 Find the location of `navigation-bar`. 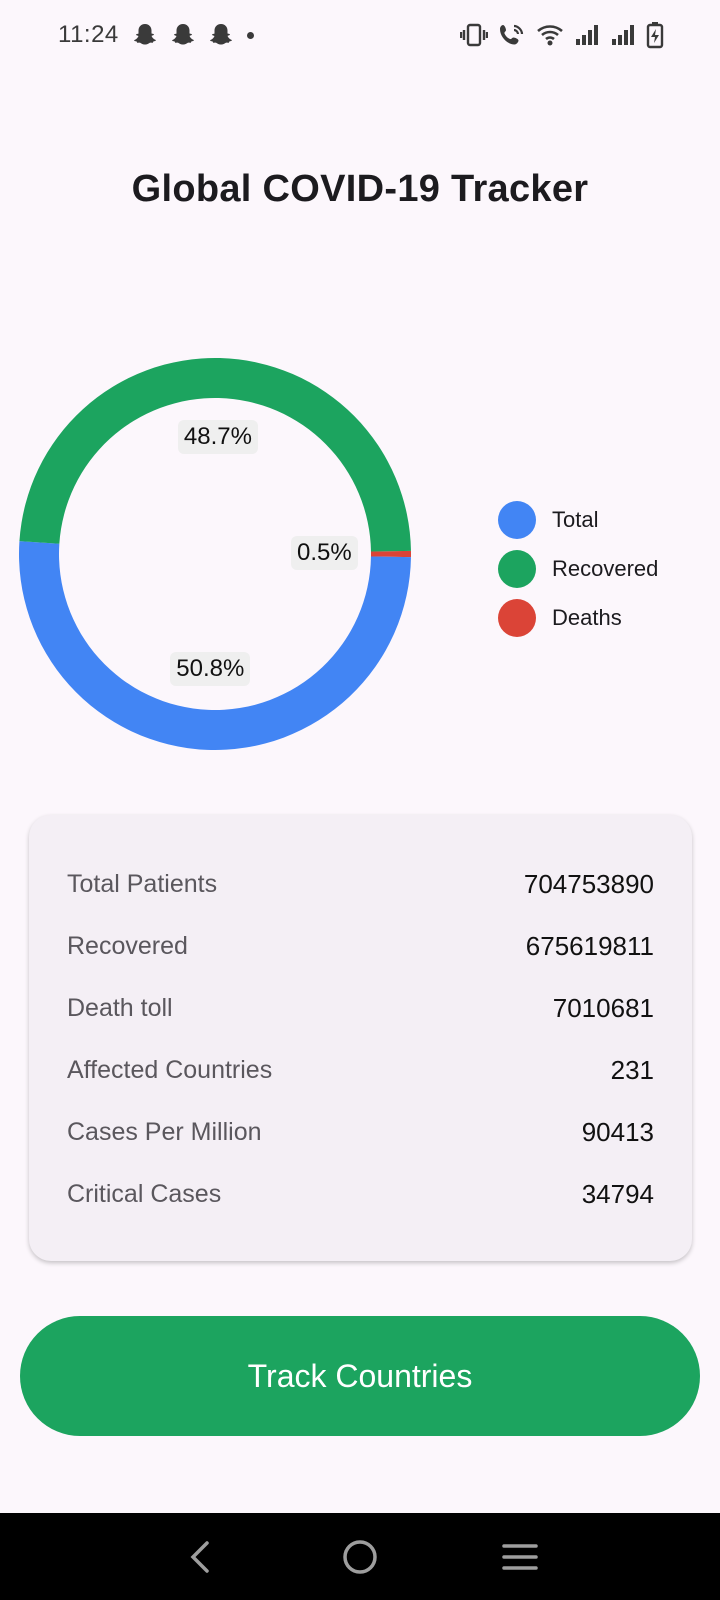

navigation-bar is located at coordinates (360, 1556).